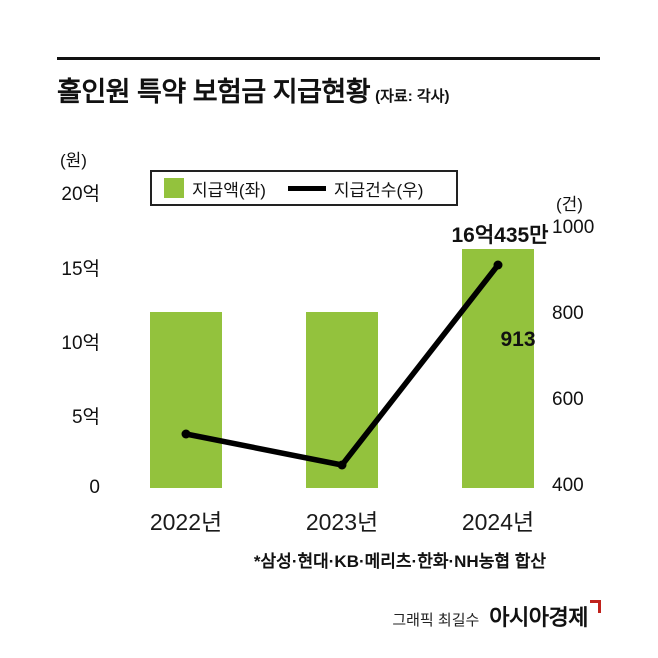 The image size is (658, 658). What do you see at coordinates (80, 194) in the screenshot?
I see `left-axis-tick: 20억` at bounding box center [80, 194].